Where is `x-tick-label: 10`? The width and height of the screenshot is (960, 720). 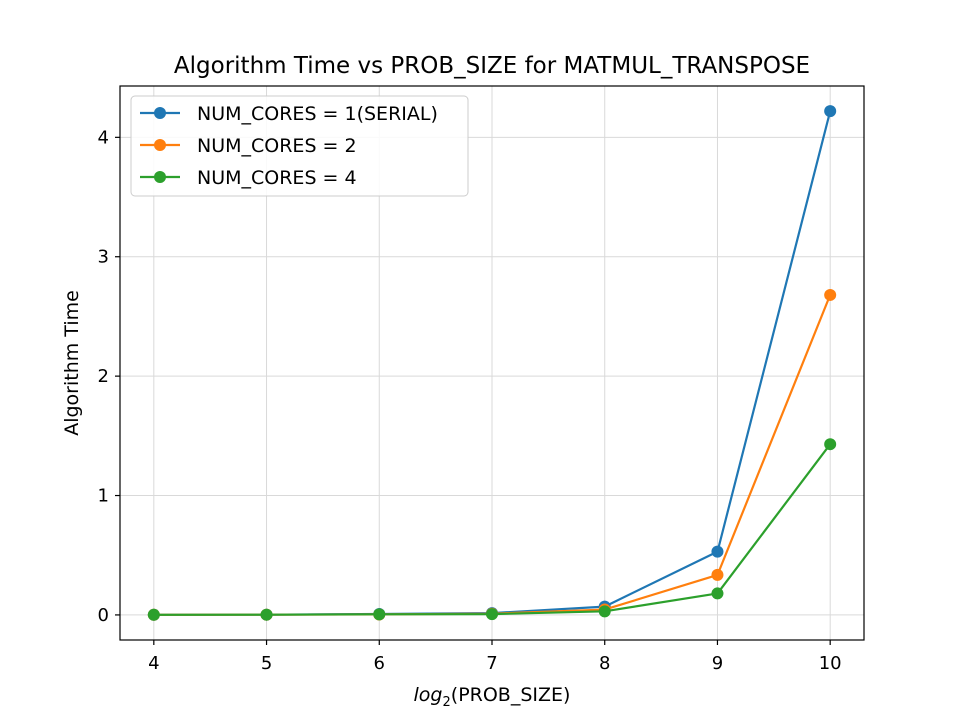
x-tick-label: 10 is located at coordinates (830, 663).